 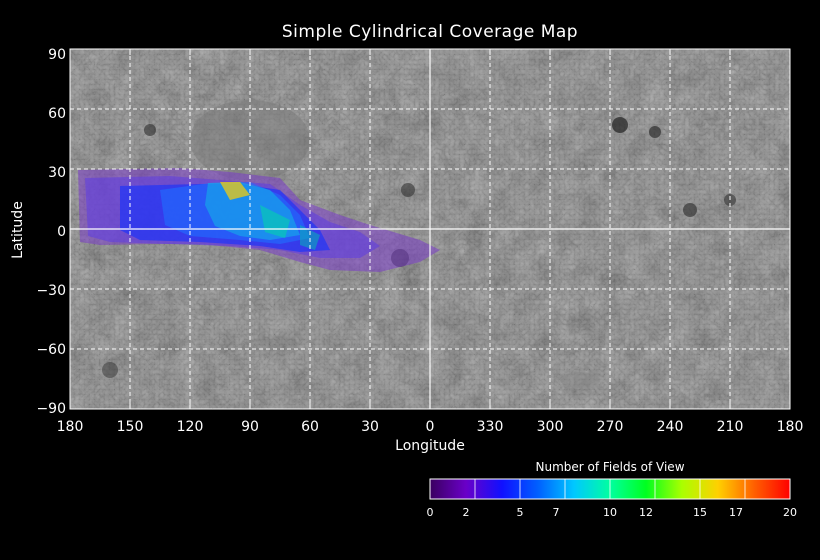 What do you see at coordinates (51, 291) in the screenshot?
I see `y-tick-label: −30` at bounding box center [51, 291].